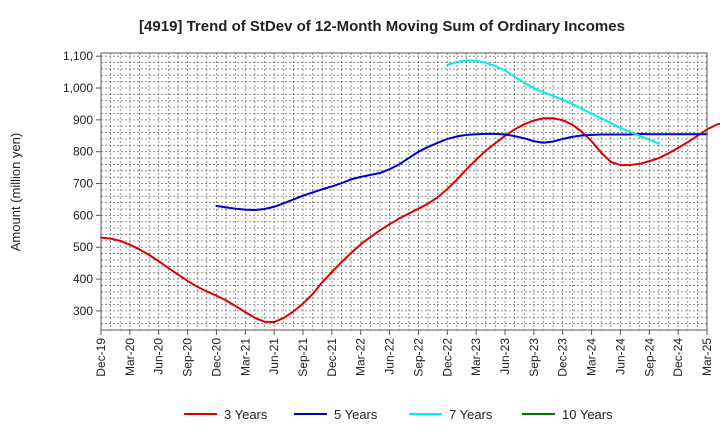 The image size is (720, 440). What do you see at coordinates (78, 56) in the screenshot?
I see `y-tick-label: 1,100` at bounding box center [78, 56].